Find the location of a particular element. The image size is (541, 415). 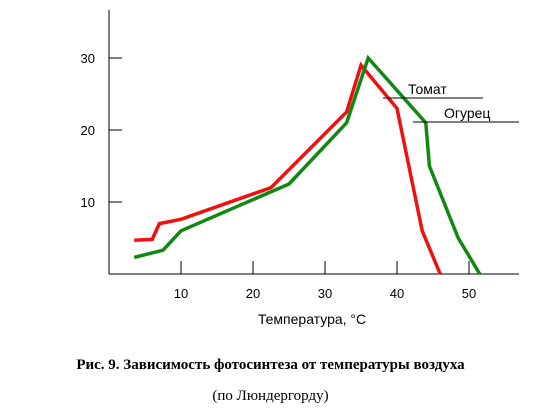

legend-label-1: Томат is located at coordinates (427, 89).